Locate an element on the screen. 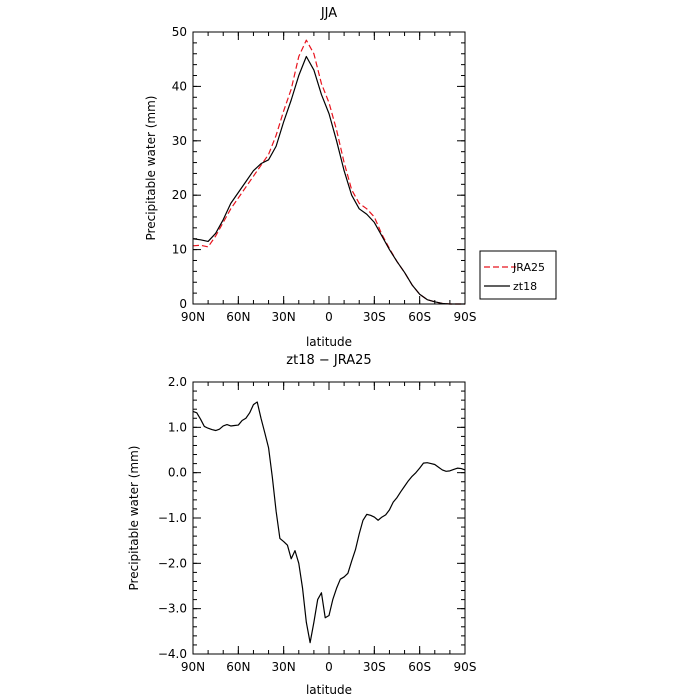 The image size is (700, 700). y-tick-label: 50 is located at coordinates (179, 32).